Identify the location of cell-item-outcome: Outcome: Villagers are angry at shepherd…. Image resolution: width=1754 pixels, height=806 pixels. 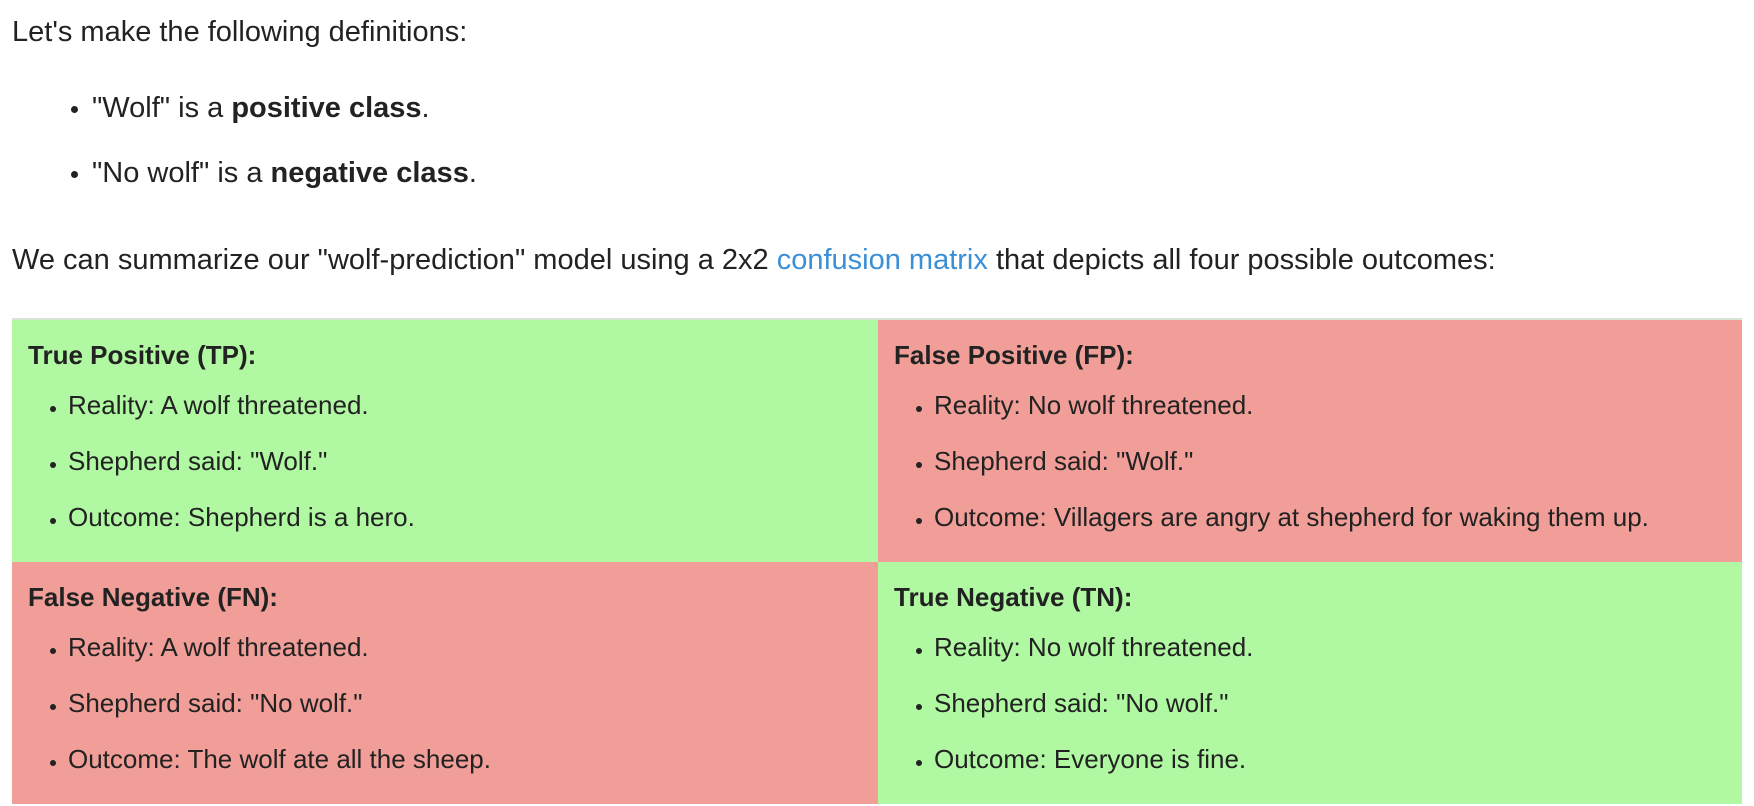
(1330, 517).